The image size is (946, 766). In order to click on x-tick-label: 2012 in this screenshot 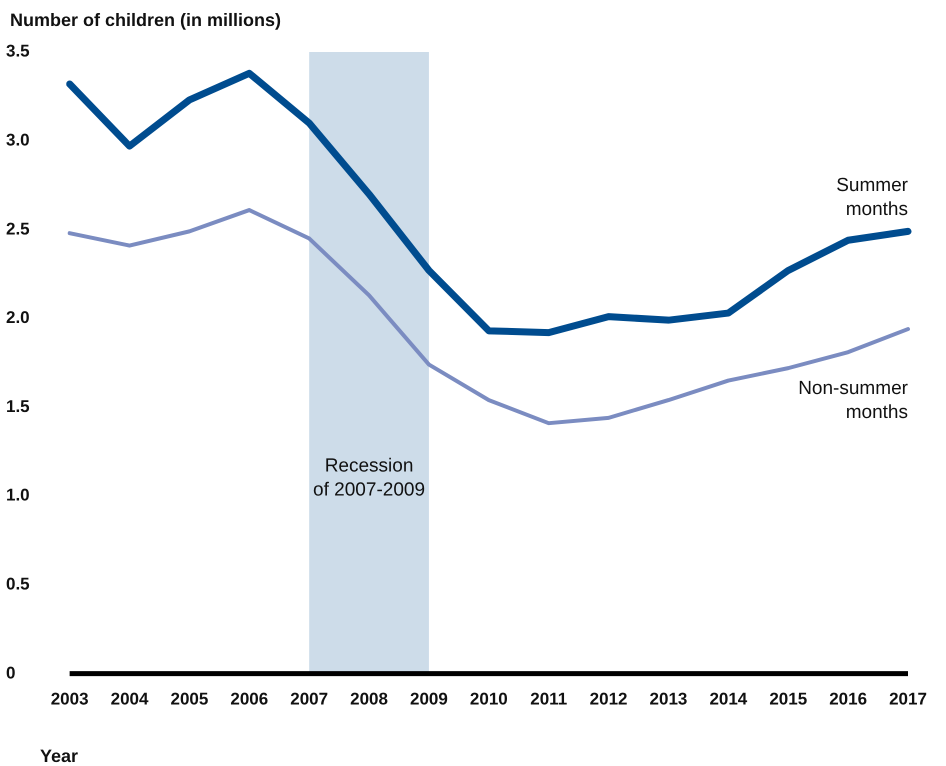, I will do `click(609, 698)`.